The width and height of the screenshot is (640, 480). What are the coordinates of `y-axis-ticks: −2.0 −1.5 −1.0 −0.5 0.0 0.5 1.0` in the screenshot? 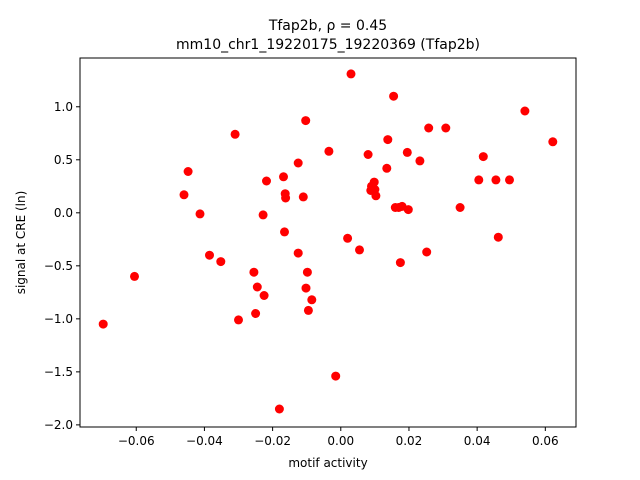 It's located at (62, 266).